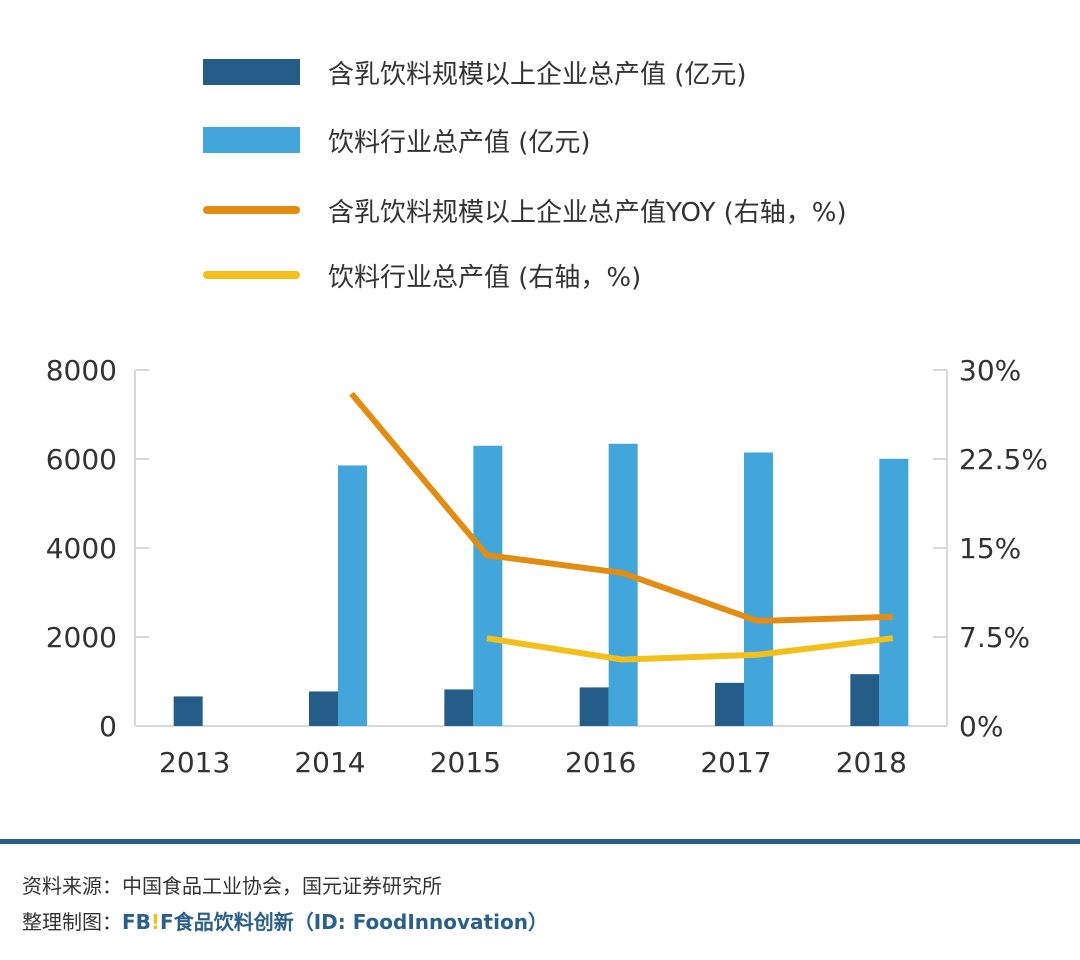 Image resolution: width=1080 pixels, height=960 pixels. Describe the element at coordinates (81, 370) in the screenshot. I see `y-left-tick-label: 8000` at that location.